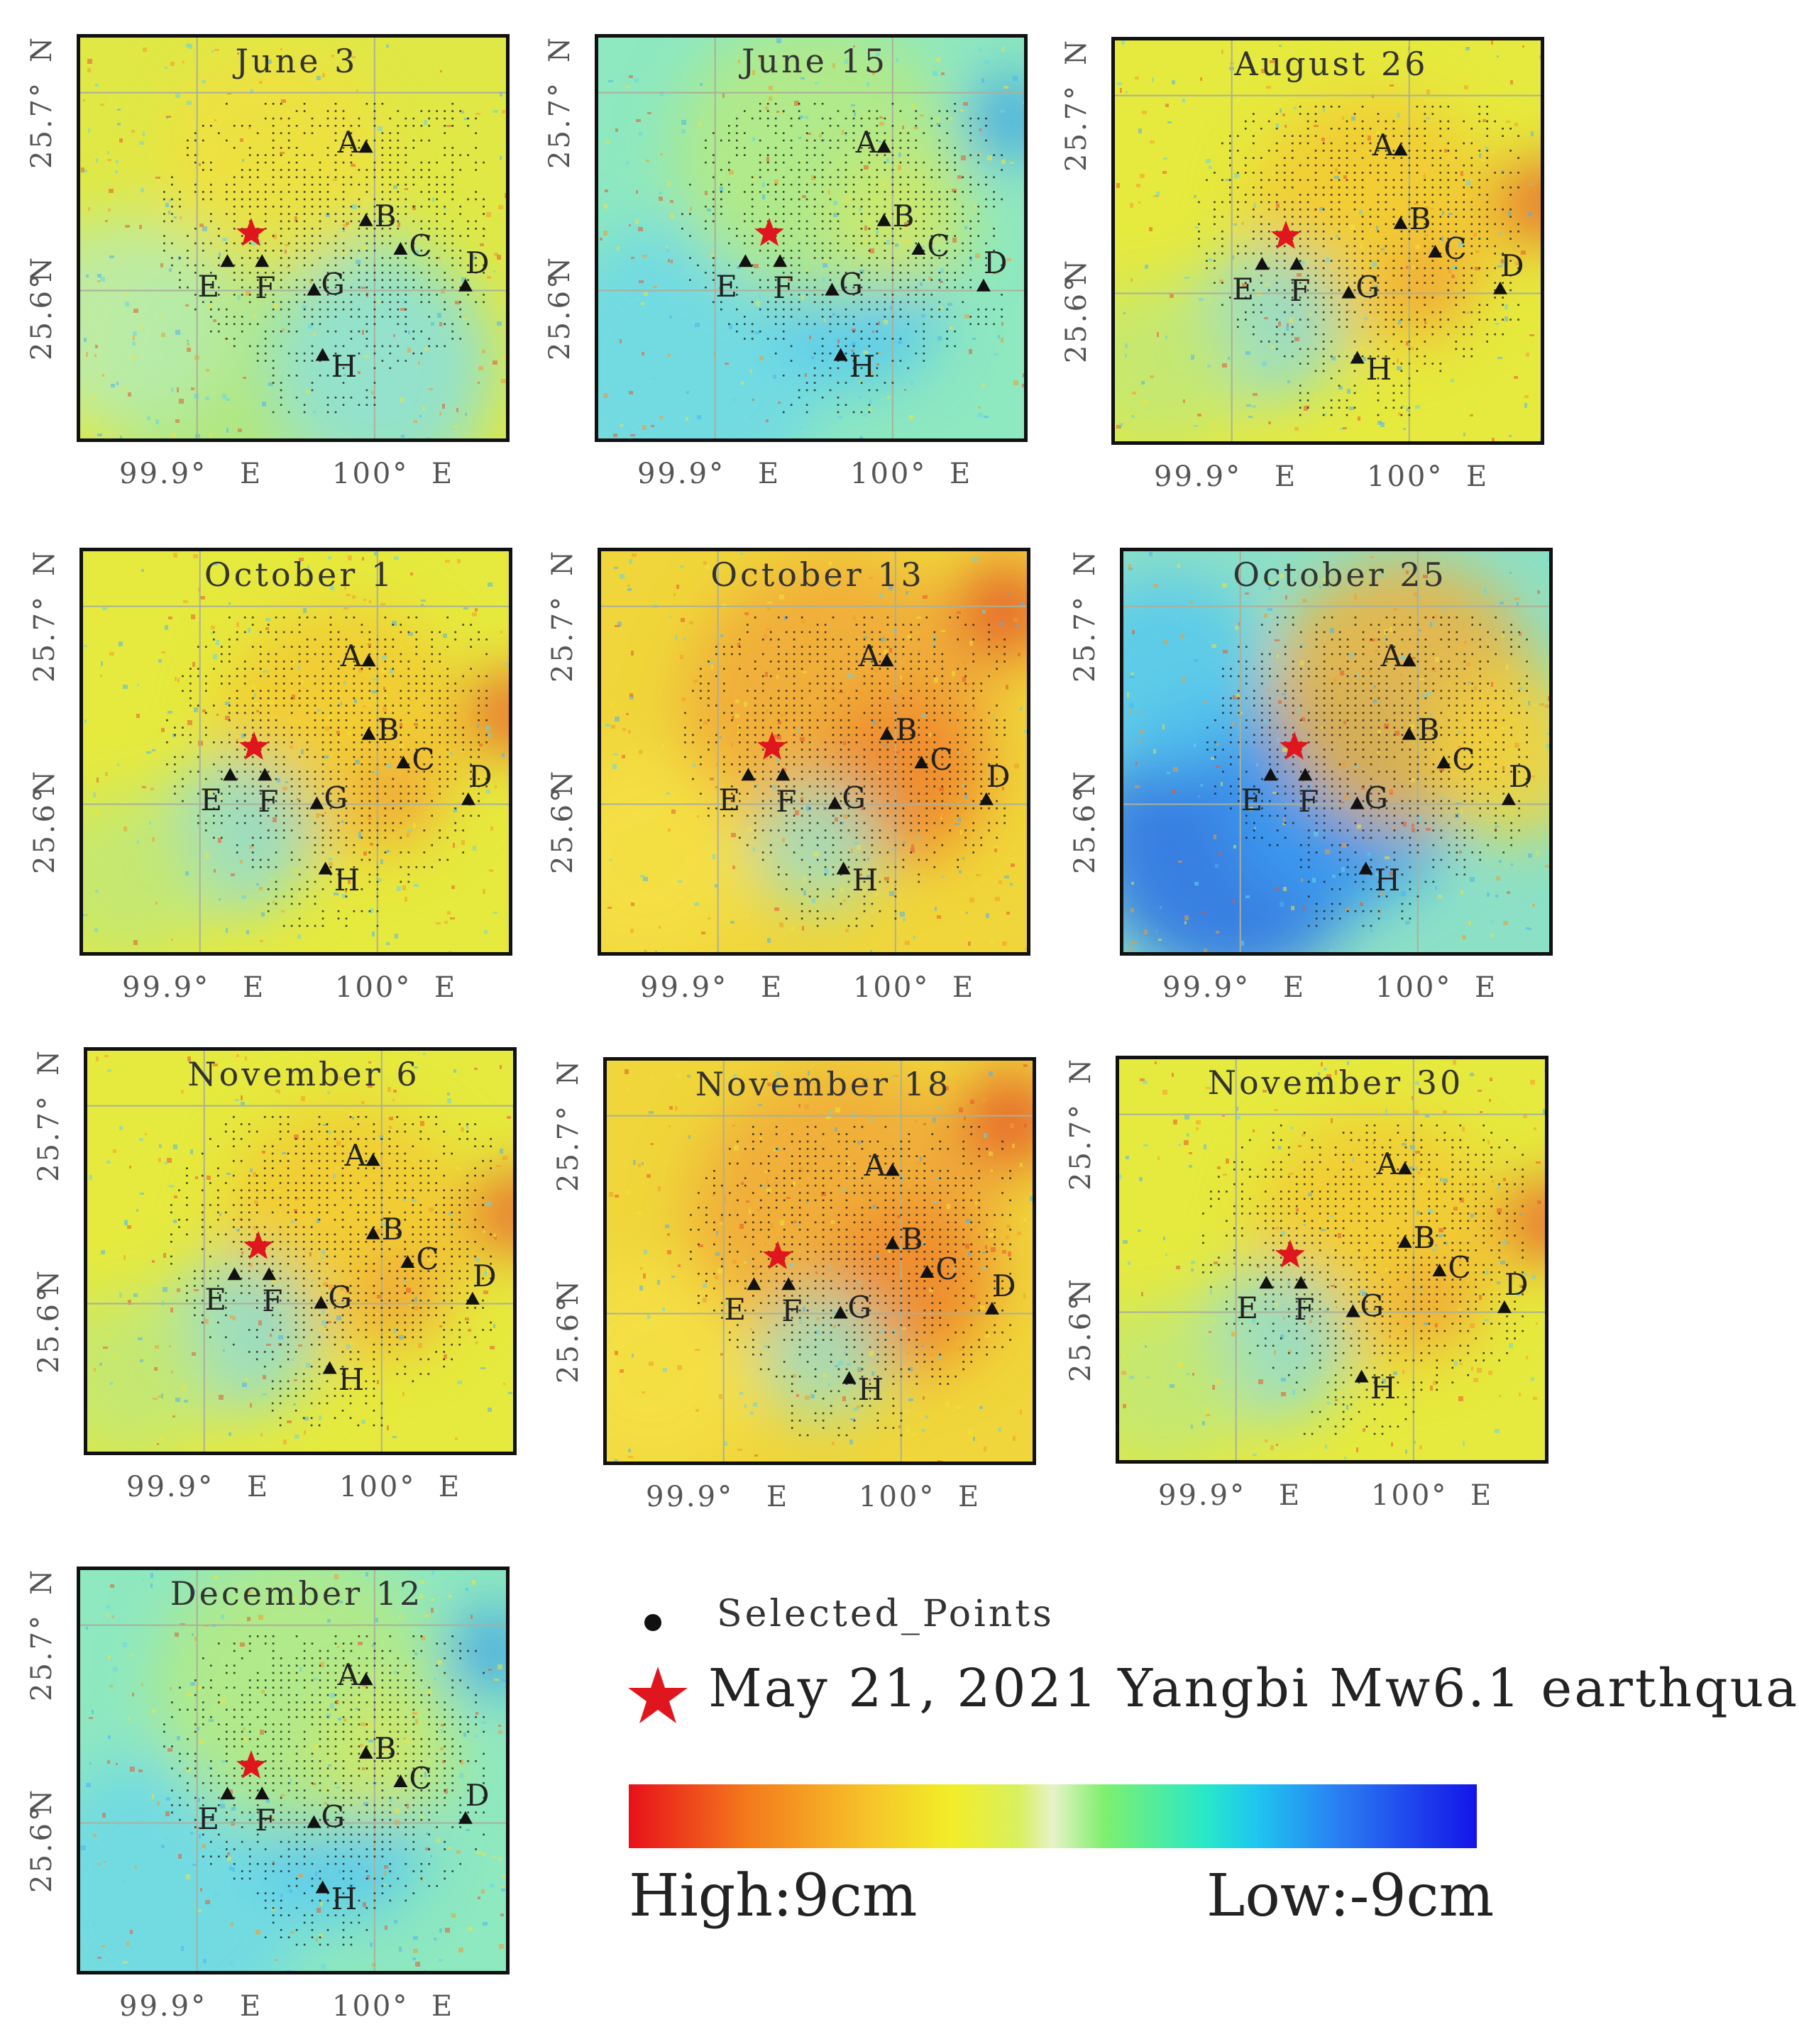  I want to click on point-f-marker, so click(789, 1284).